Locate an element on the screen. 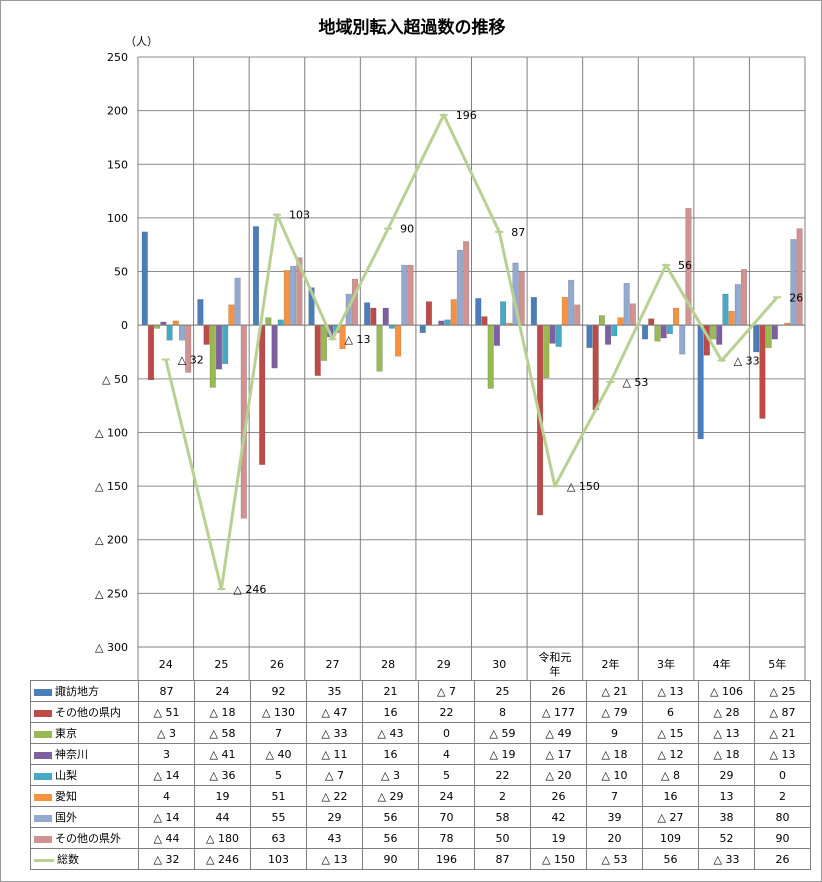  table-cell: △ 20 is located at coordinates (558, 775).